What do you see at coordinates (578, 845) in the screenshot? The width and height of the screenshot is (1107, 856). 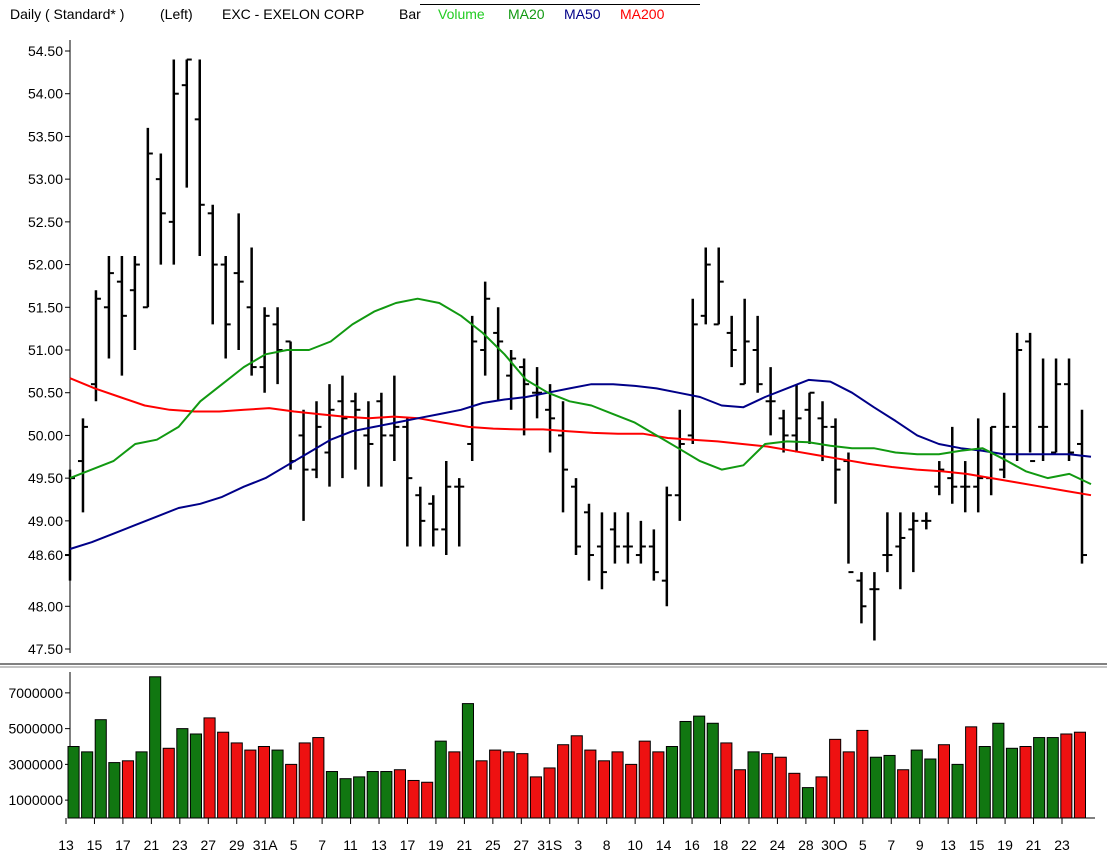 I see `date-tick-label: 3` at bounding box center [578, 845].